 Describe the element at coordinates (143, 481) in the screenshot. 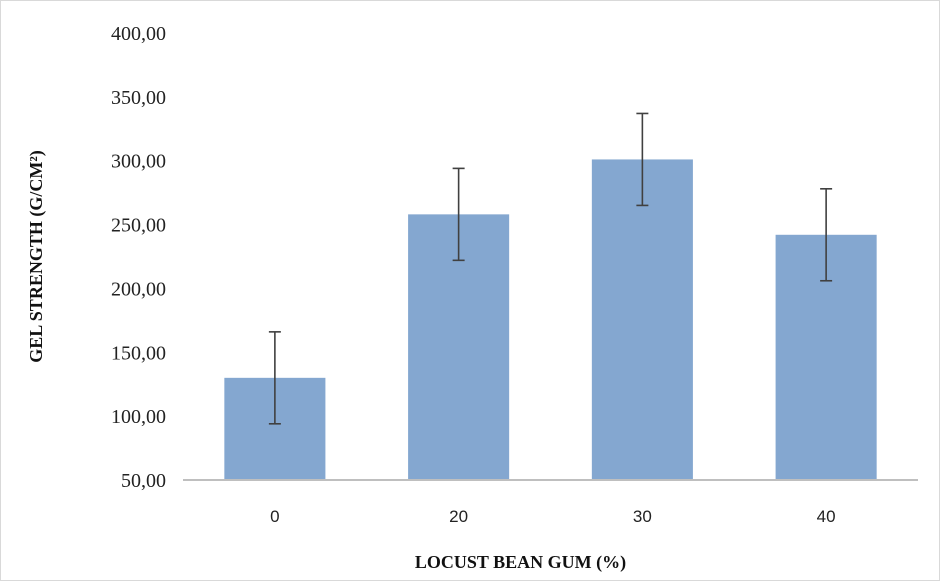

I see `y-tick-label: 50,00` at that location.